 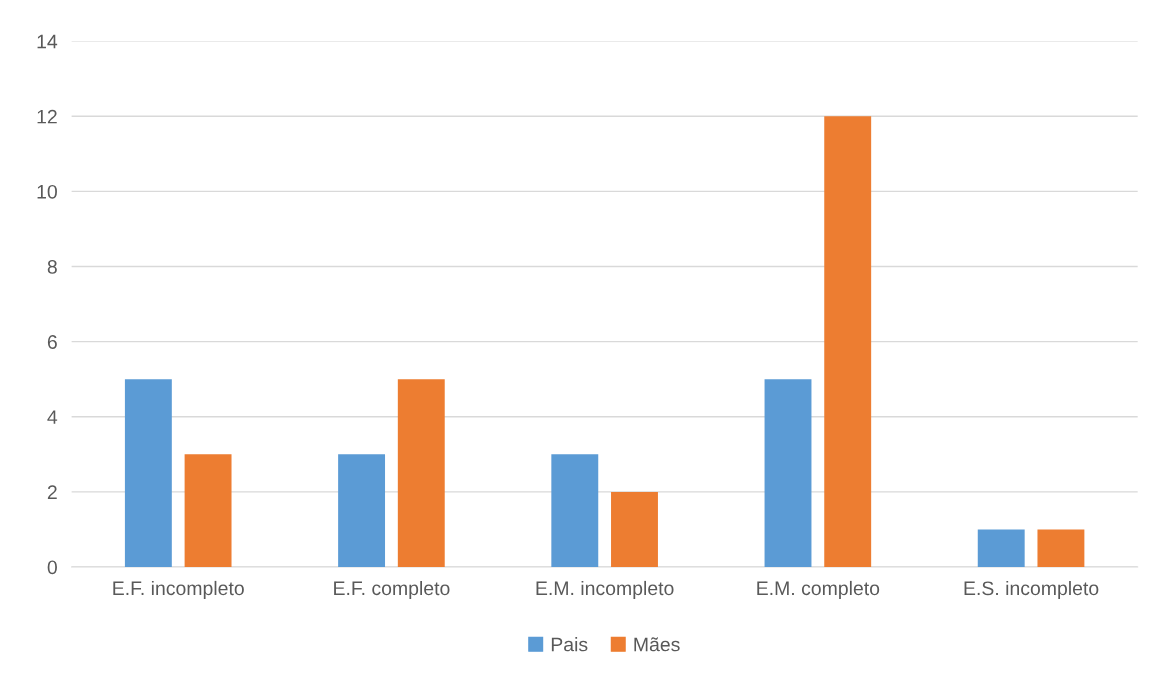 What do you see at coordinates (392, 590) in the screenshot?
I see `x-tick-label: E.F. completo` at bounding box center [392, 590].